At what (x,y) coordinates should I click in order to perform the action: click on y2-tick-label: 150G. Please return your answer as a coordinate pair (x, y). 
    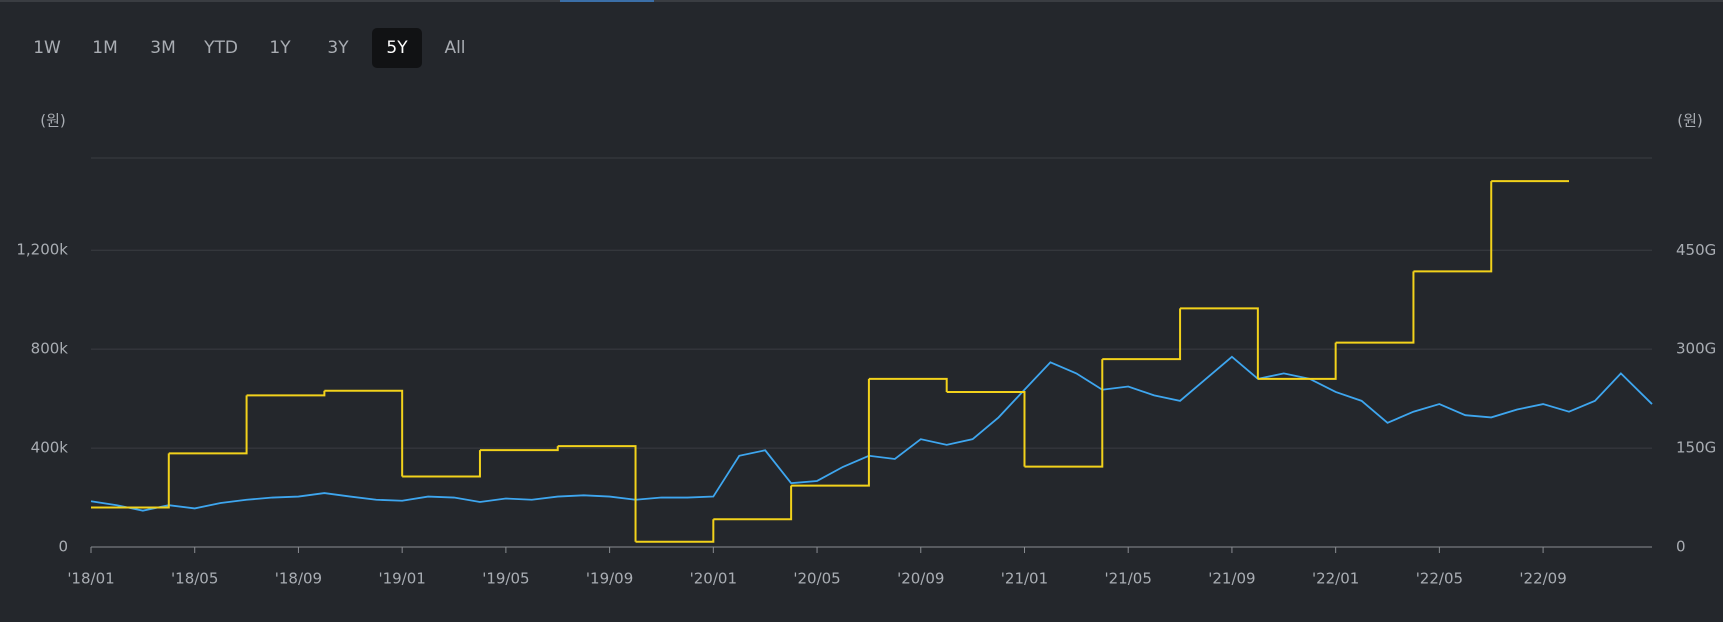
    Looking at the image, I should click on (1696, 448).